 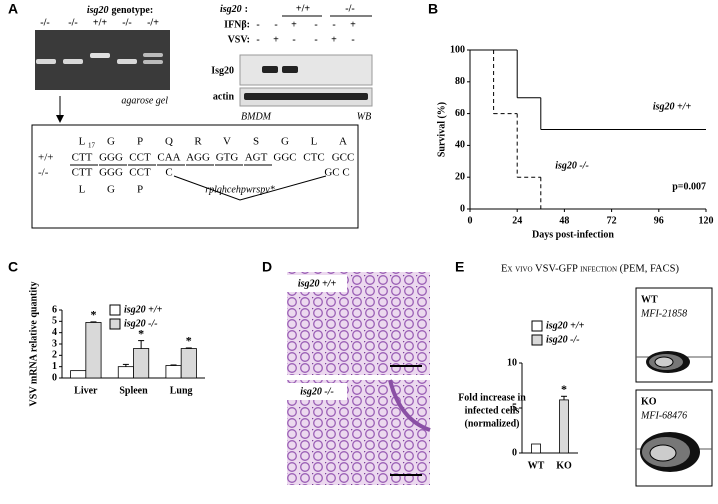 I want to click on panel-label: D, so click(x=267, y=267).